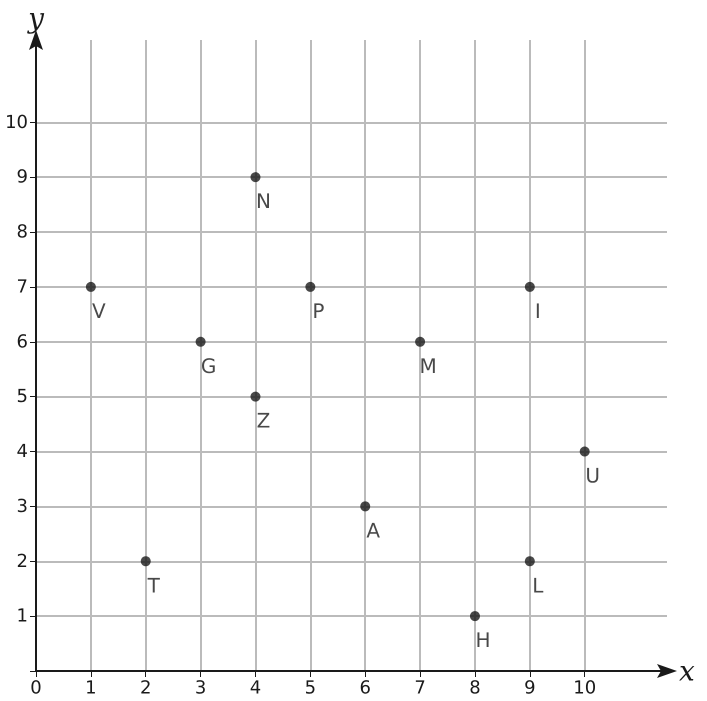  What do you see at coordinates (263, 420) in the screenshot?
I see `data-label: Z` at bounding box center [263, 420].